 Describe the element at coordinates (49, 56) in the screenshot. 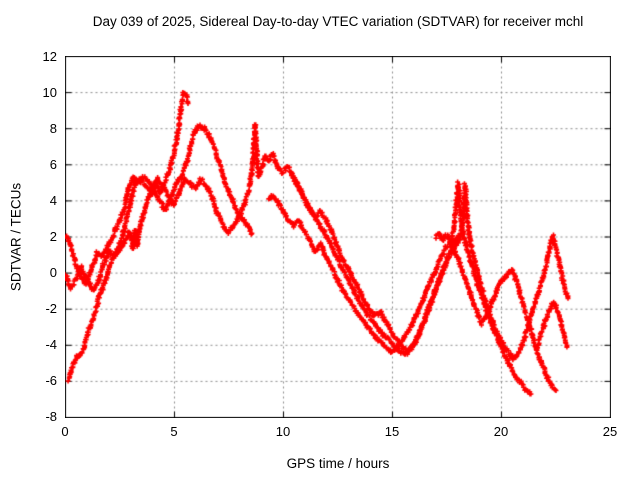

I see `y-tick-label: 12` at that location.